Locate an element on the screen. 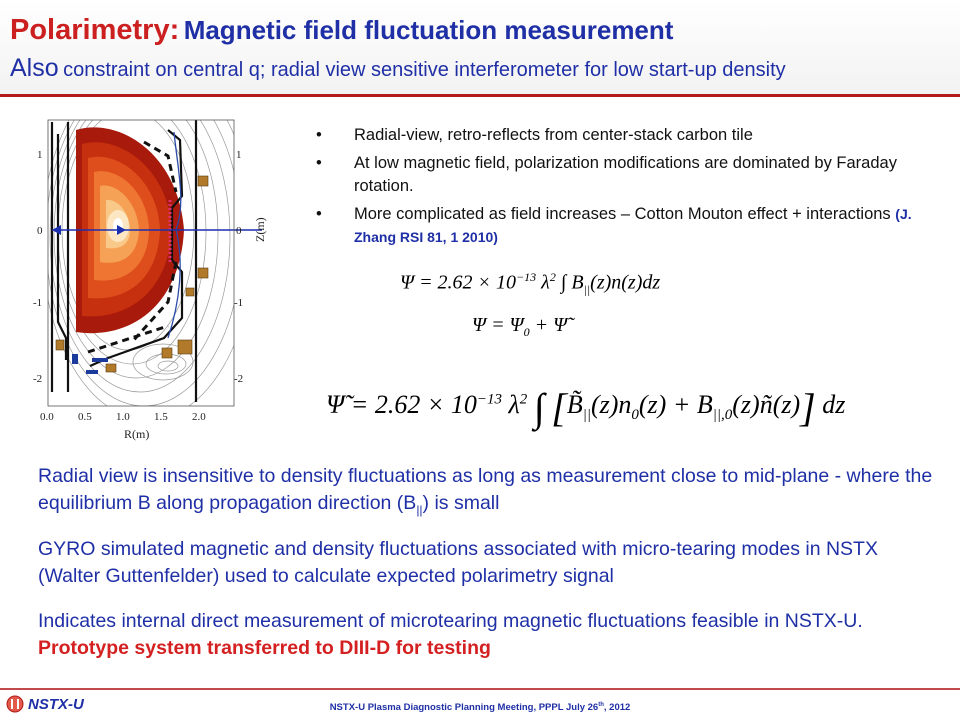  vessel-walls is located at coordinates (124, 261).